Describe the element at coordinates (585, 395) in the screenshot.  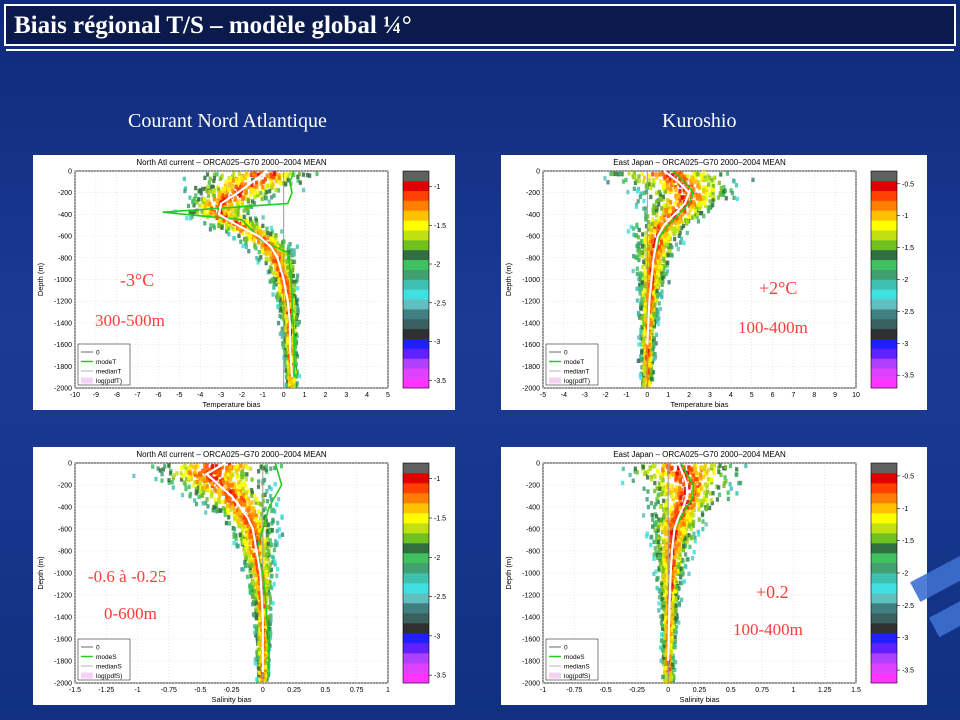
I see `x-tick-label: -3` at that location.